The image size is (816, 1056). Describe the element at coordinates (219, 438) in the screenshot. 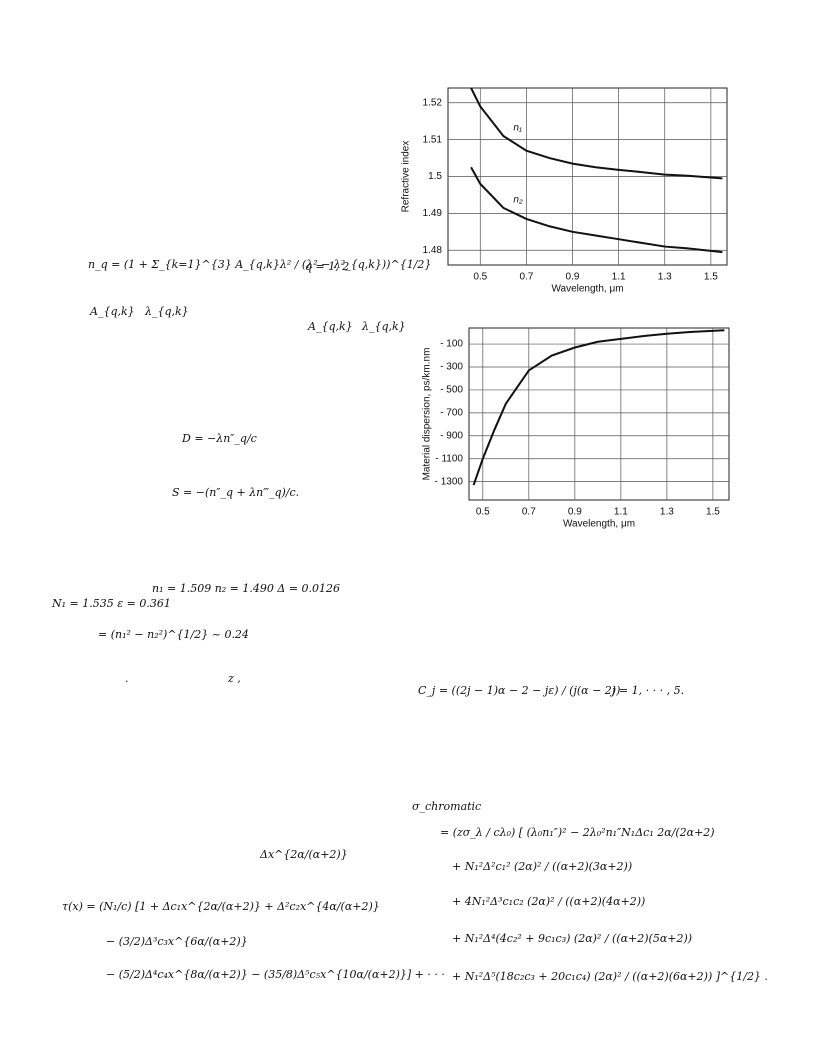

I see `equation: D = −λn″_q/c` at that location.